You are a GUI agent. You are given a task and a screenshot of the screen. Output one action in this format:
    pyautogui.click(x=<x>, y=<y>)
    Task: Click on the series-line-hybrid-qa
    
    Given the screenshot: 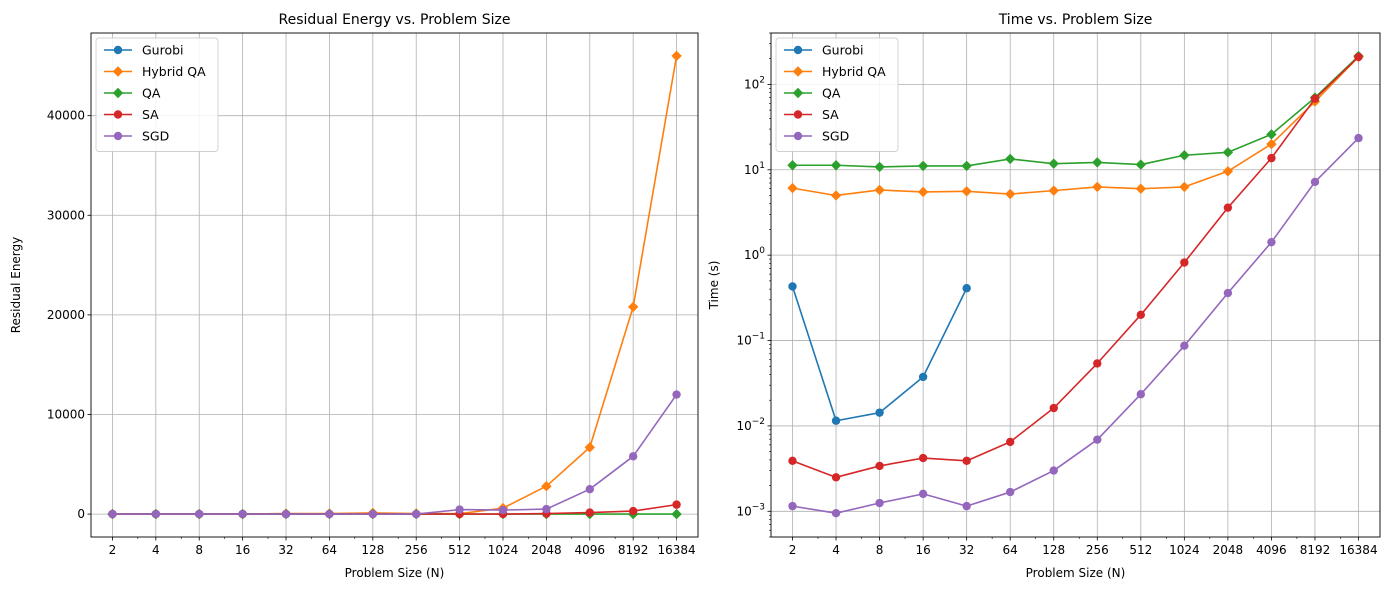 What is the action you would take?
    pyautogui.click(x=1076, y=126)
    